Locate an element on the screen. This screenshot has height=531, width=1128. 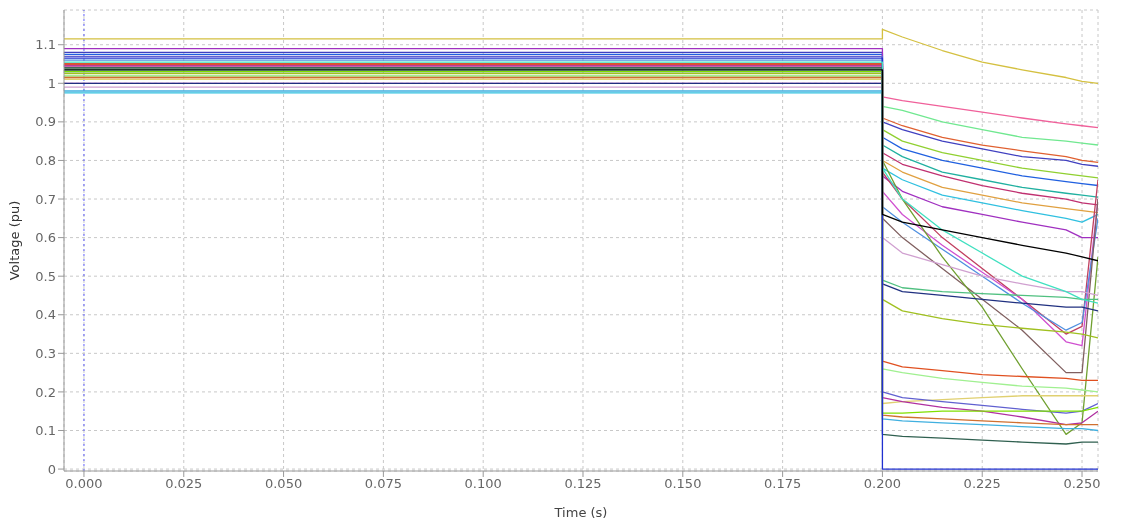
y-tick-label: 0.9 is located at coordinates (45, 122).